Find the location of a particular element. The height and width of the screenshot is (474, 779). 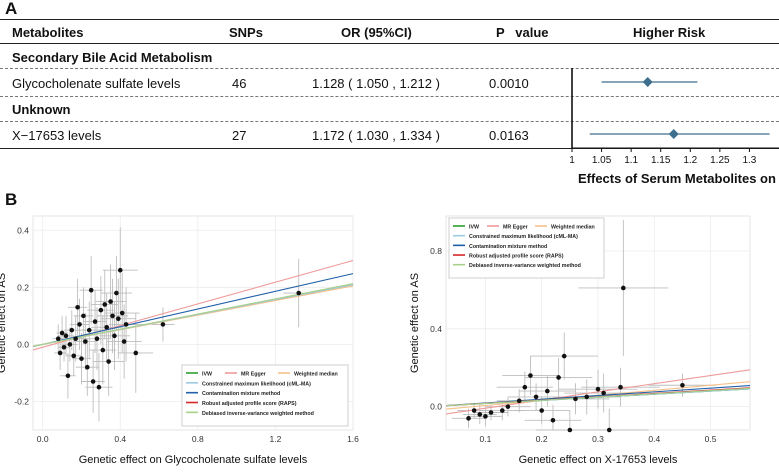

table-row-or: 1.128 ( 1.050 , 1.212 ) is located at coordinates (376, 83).